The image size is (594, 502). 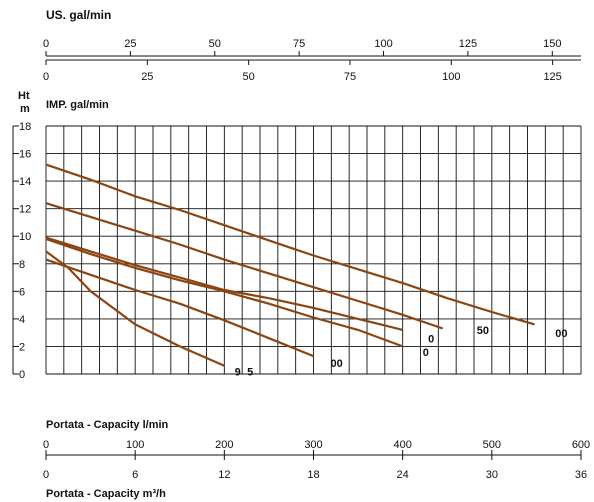 I want to click on us-gal-axis-tick-label: 25, so click(x=130, y=44).